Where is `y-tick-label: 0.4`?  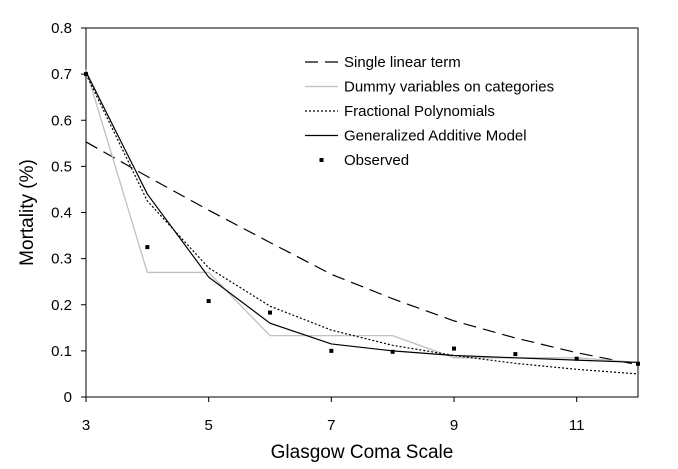 y-tick-label: 0.4 is located at coordinates (61, 213).